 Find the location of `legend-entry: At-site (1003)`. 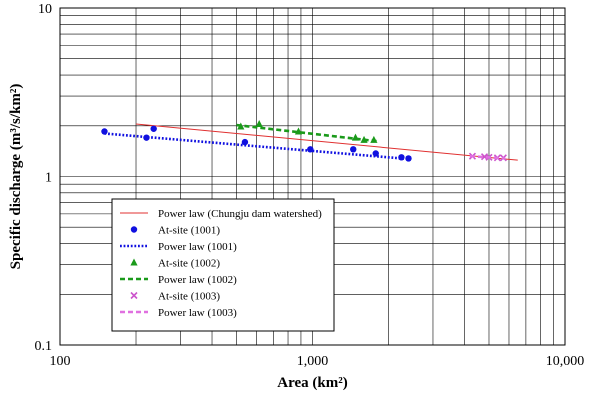

legend-entry: At-site (1003) is located at coordinates (175, 297).